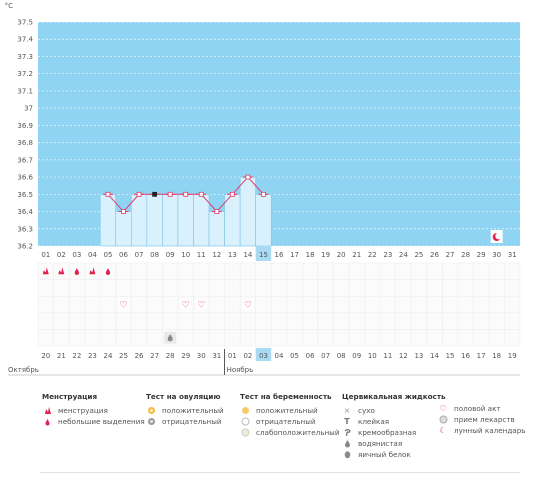 This screenshot has height=478, width=550. What do you see at coordinates (387, 432) in the screenshot?
I see `legend-label: кремообразная` at bounding box center [387, 432].